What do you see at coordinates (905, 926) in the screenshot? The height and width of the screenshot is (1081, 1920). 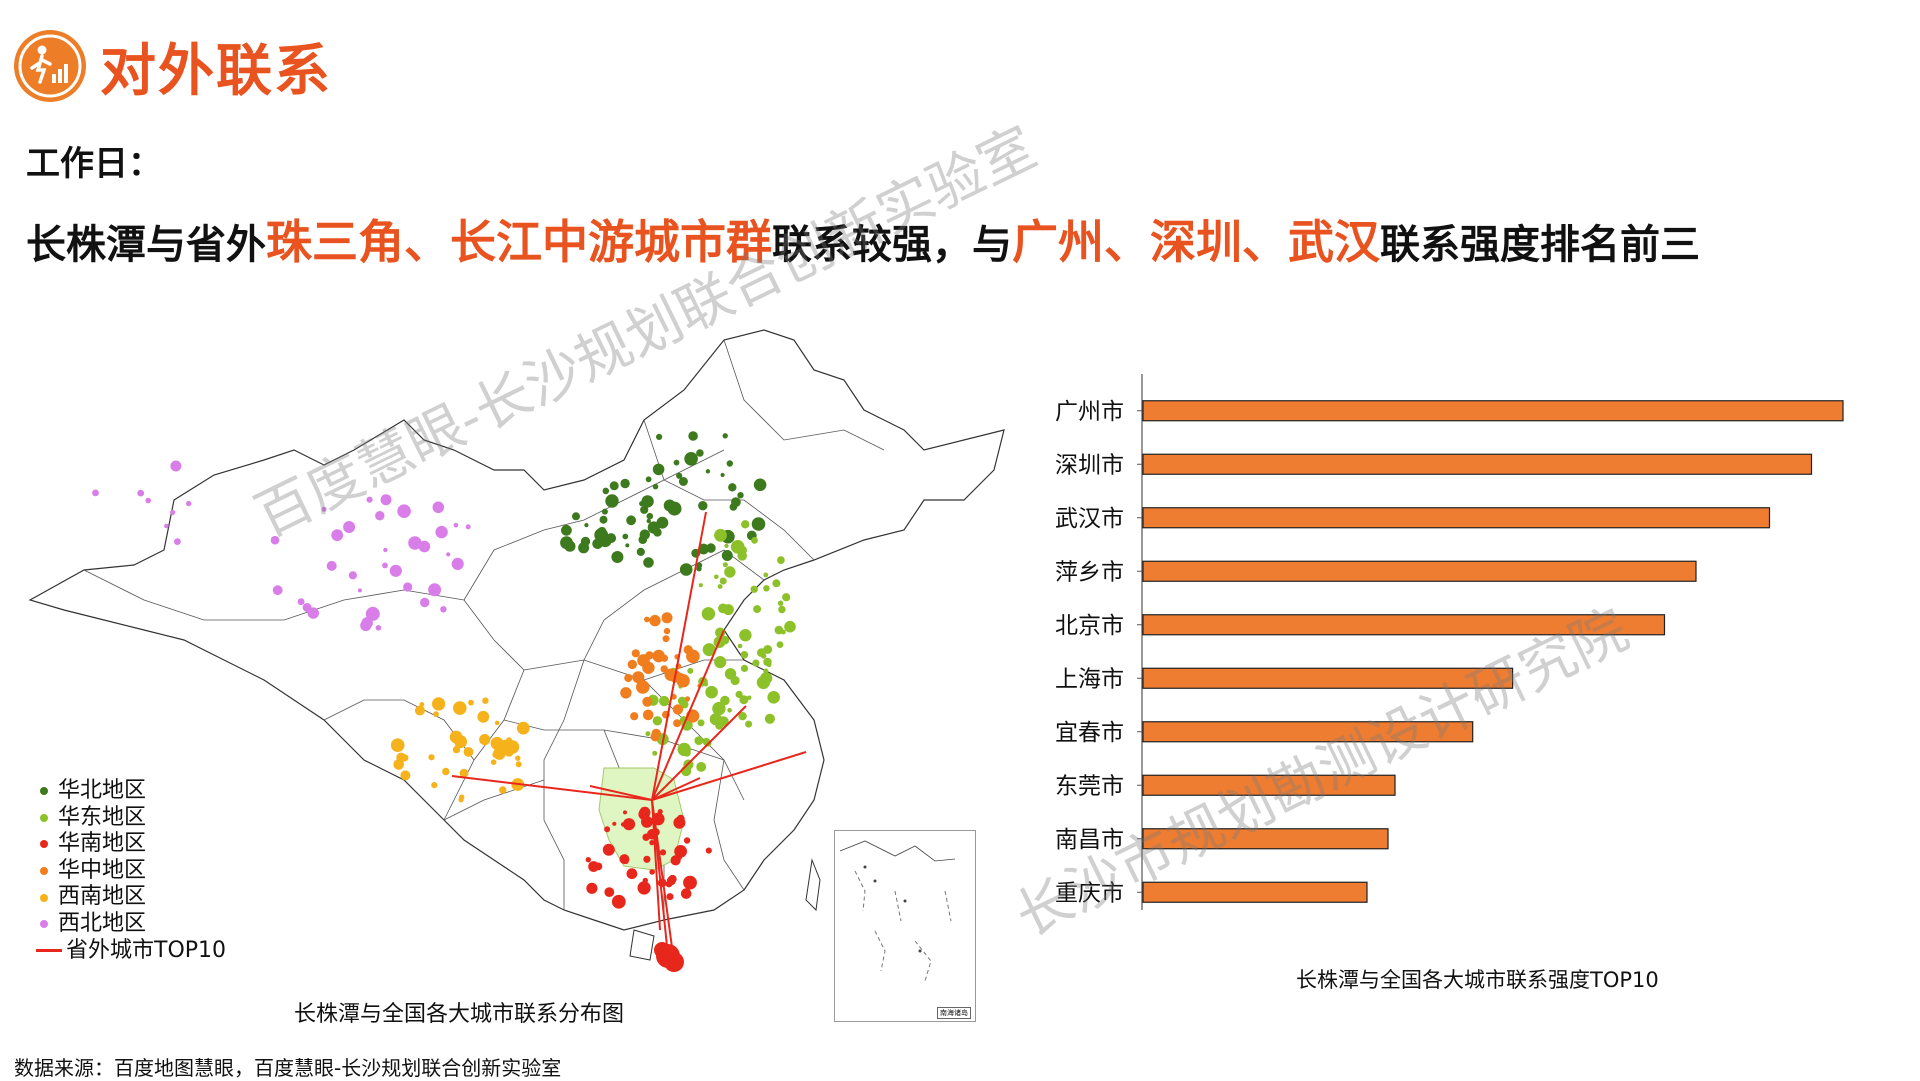 I see `south-china-sea-inset: 南海诸岛` at bounding box center [905, 926].